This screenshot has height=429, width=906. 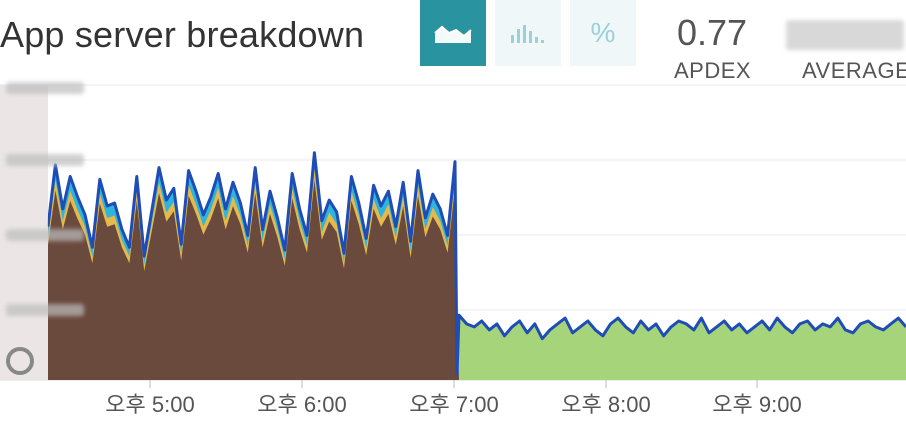 What do you see at coordinates (182, 34) in the screenshot?
I see `page-title: App server breakdown` at bounding box center [182, 34].